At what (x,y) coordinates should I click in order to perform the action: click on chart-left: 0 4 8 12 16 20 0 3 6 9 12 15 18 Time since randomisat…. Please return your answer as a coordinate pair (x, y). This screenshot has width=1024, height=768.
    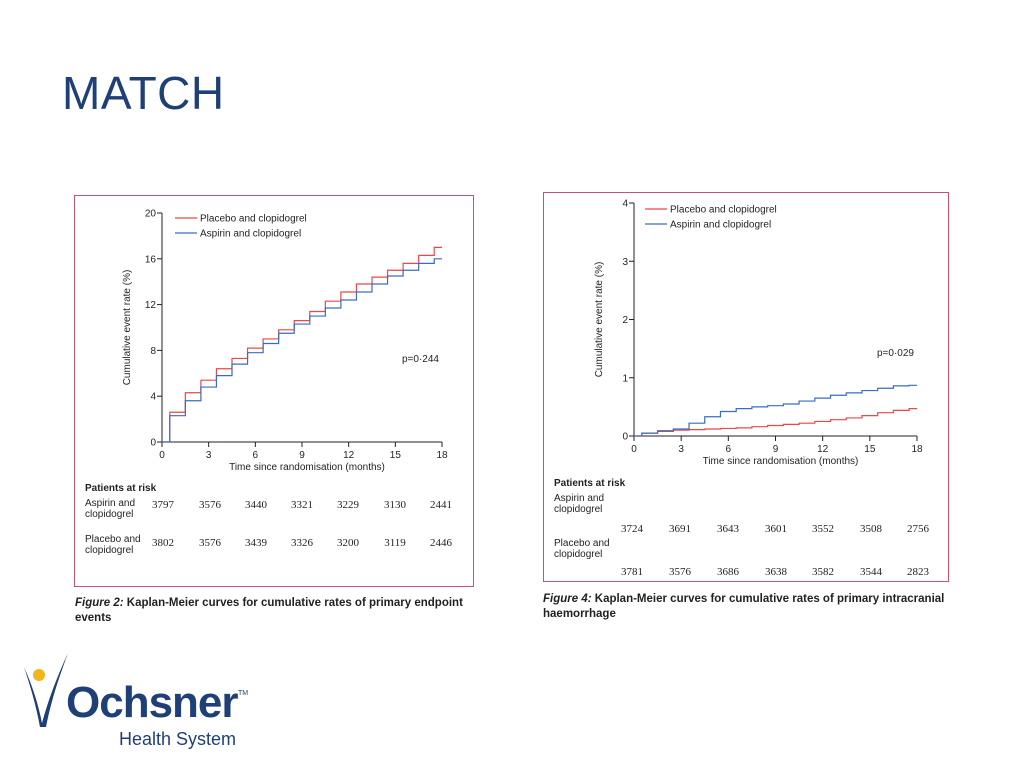
    Looking at the image, I should click on (285, 341).